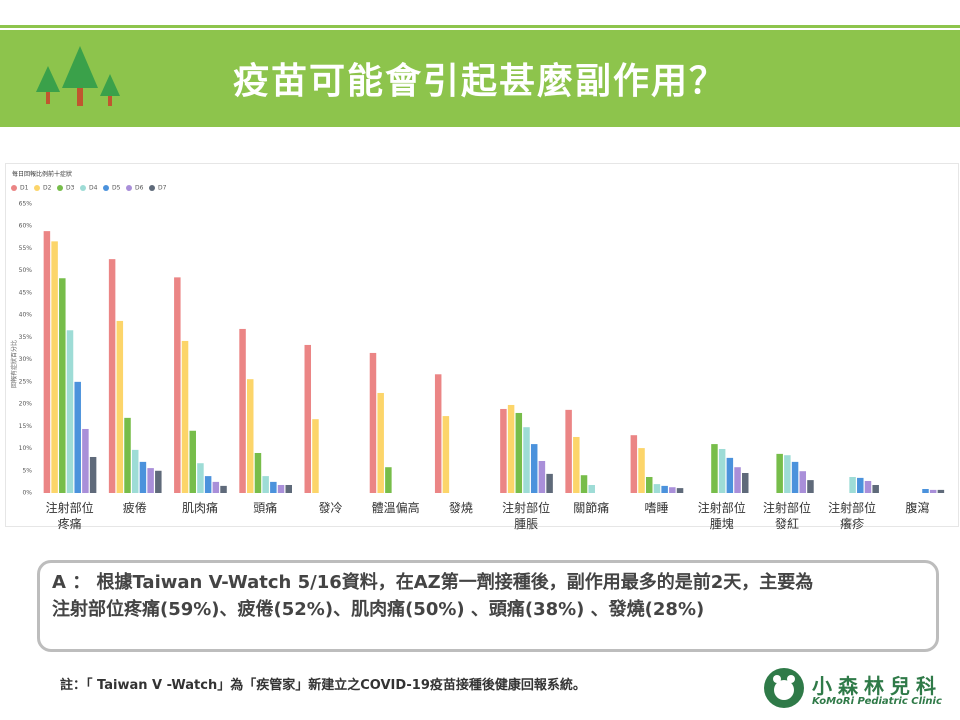  What do you see at coordinates (134, 508) in the screenshot?
I see `x-tick-label: 疲倦` at bounding box center [134, 508].